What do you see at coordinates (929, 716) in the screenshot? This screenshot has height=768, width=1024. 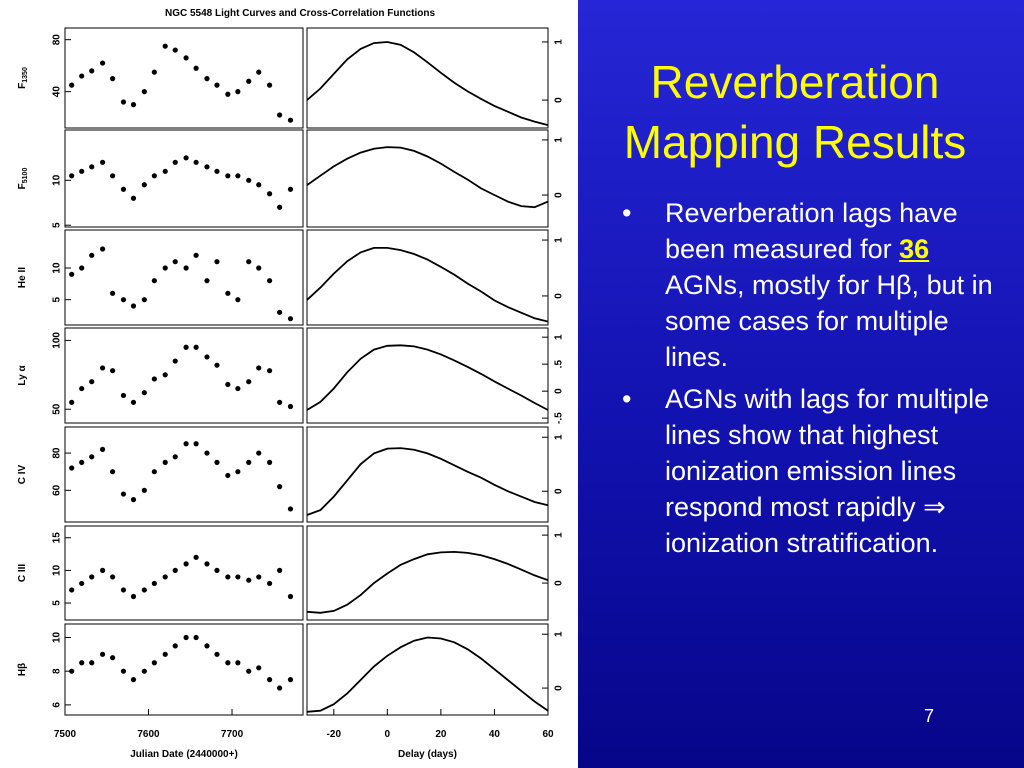 I see `page-number: 7` at bounding box center [929, 716].